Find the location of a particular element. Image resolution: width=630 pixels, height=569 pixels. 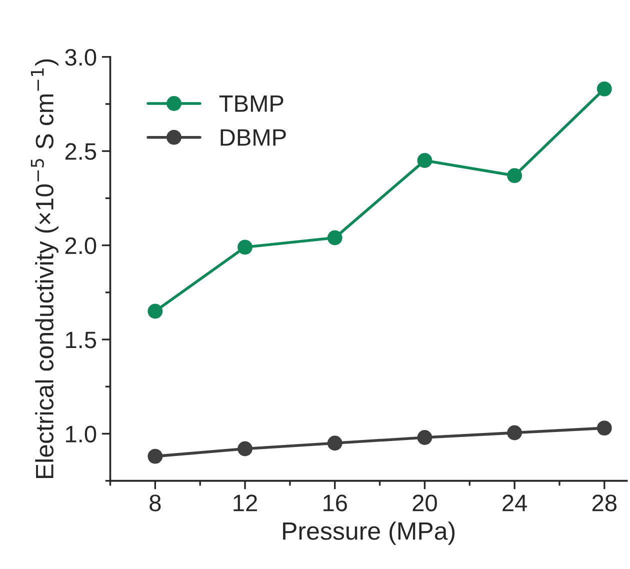

legend-label: TBMP is located at coordinates (251, 104).